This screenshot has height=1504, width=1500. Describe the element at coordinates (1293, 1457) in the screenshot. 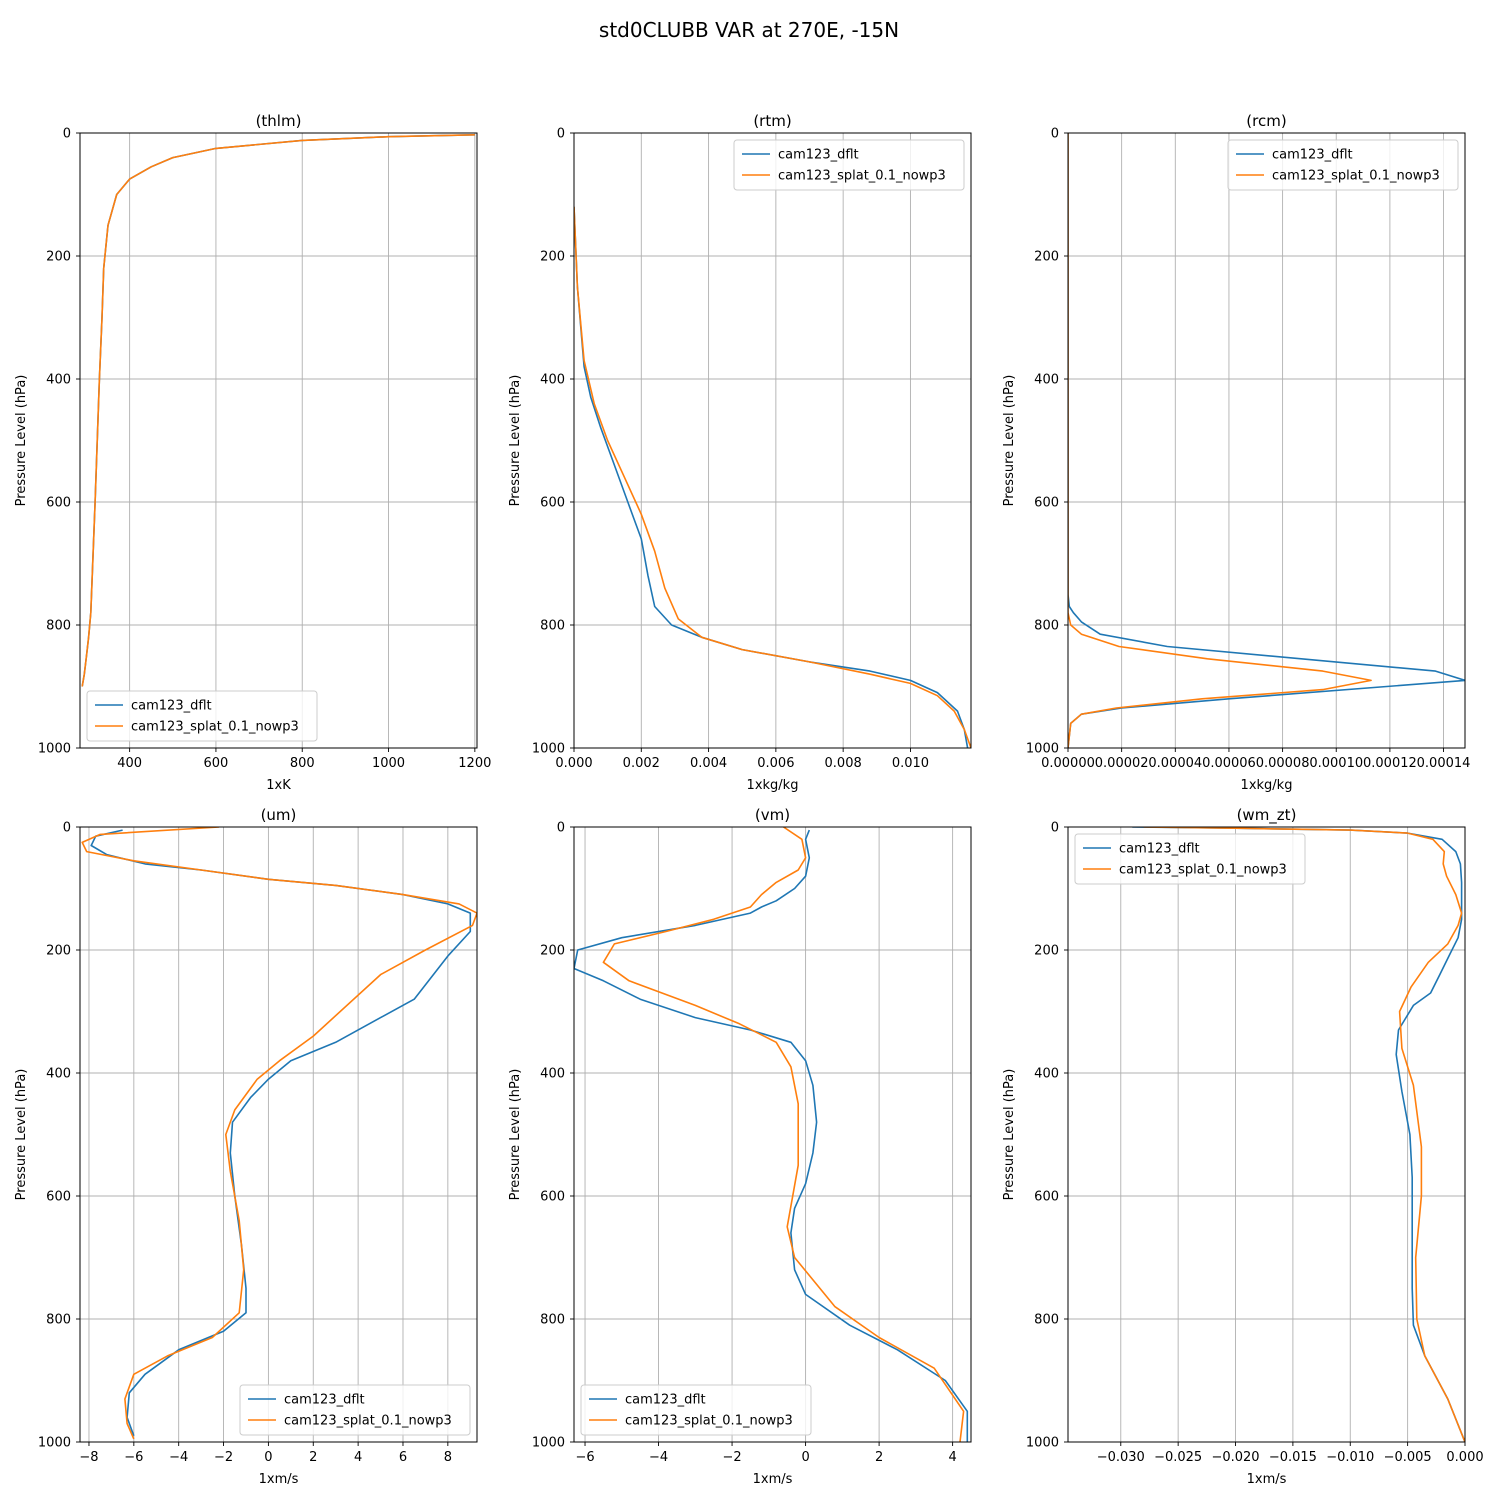

I see `x-tick-label: −0.015` at that location.